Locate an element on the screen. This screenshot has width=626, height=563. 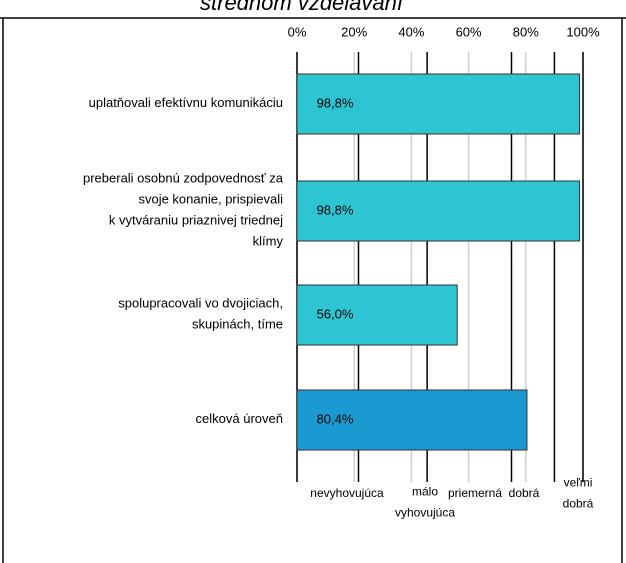
rating-label: nevyhovujúca is located at coordinates (347, 493).